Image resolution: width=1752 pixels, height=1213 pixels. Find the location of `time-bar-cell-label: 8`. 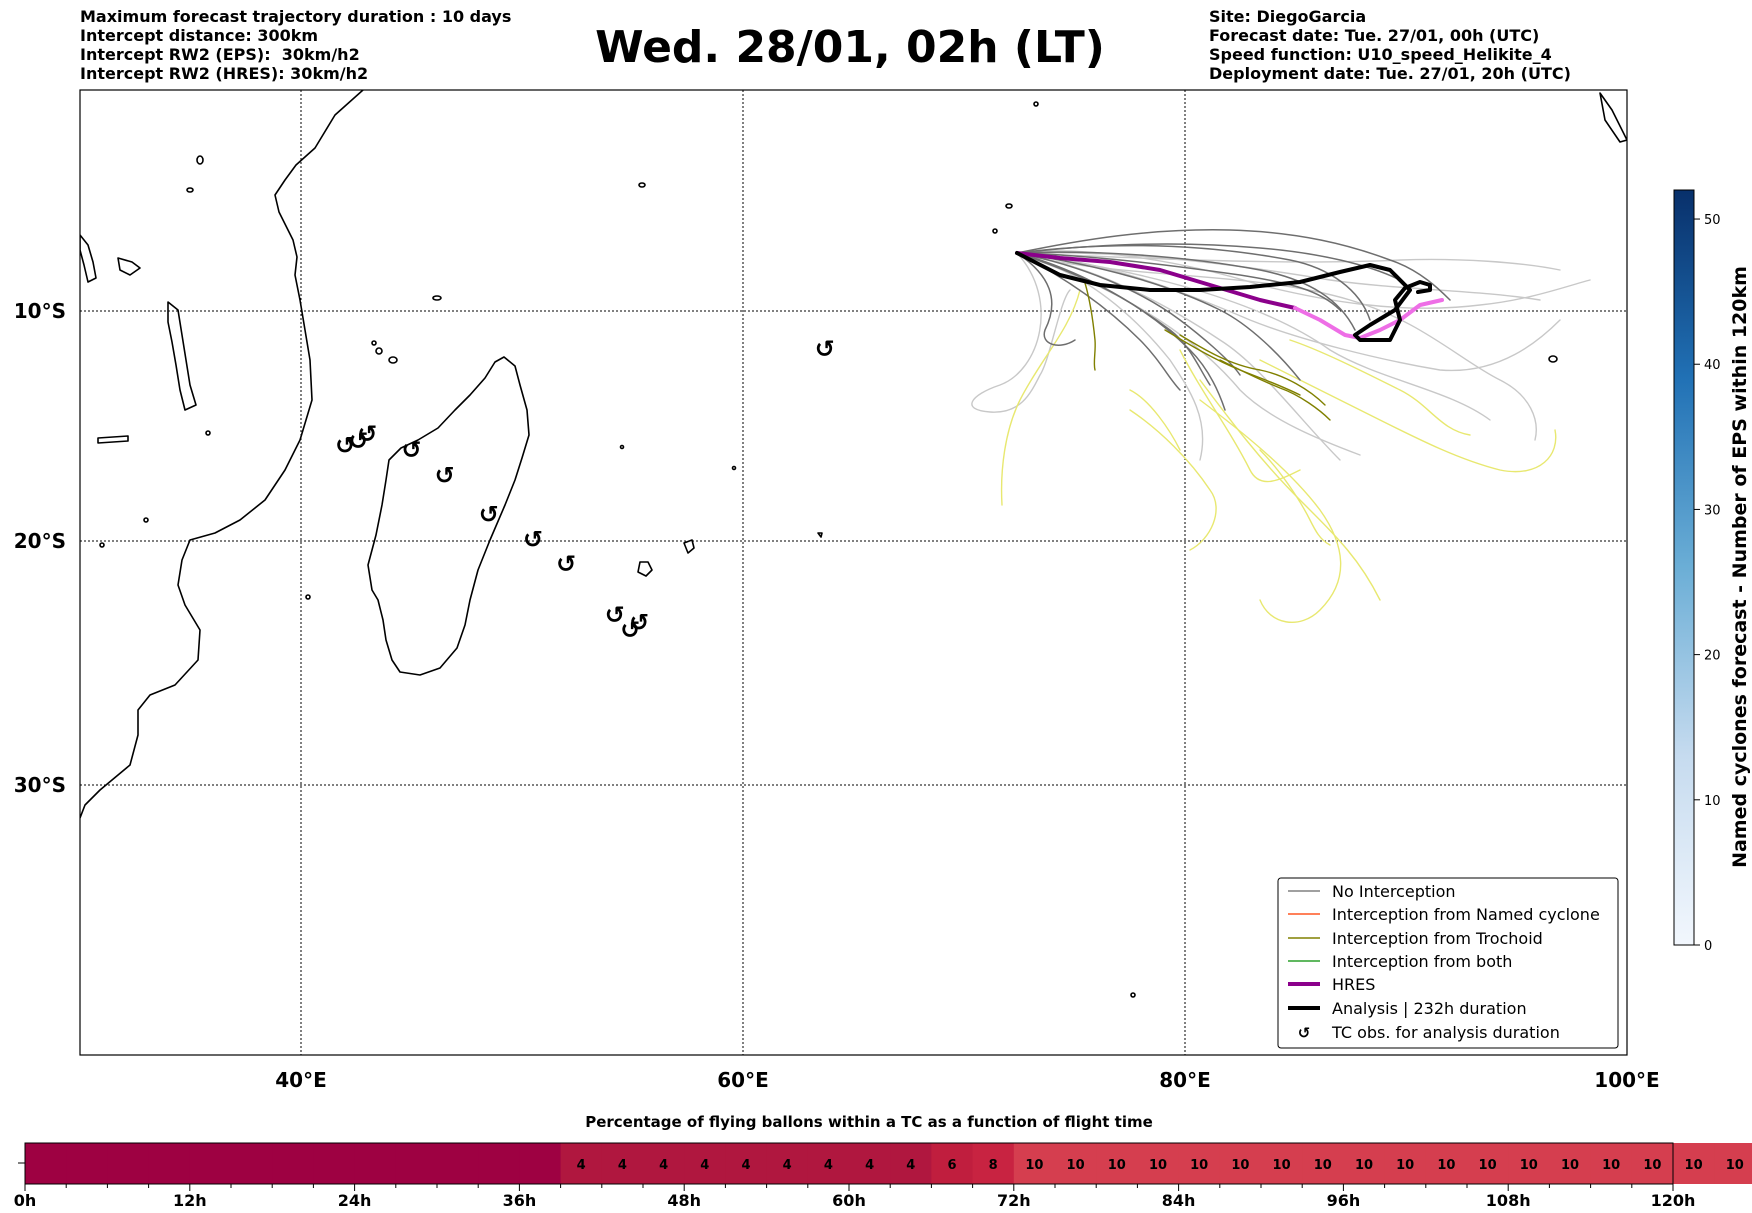

time-bar-cell-label: 8 is located at coordinates (993, 1165).